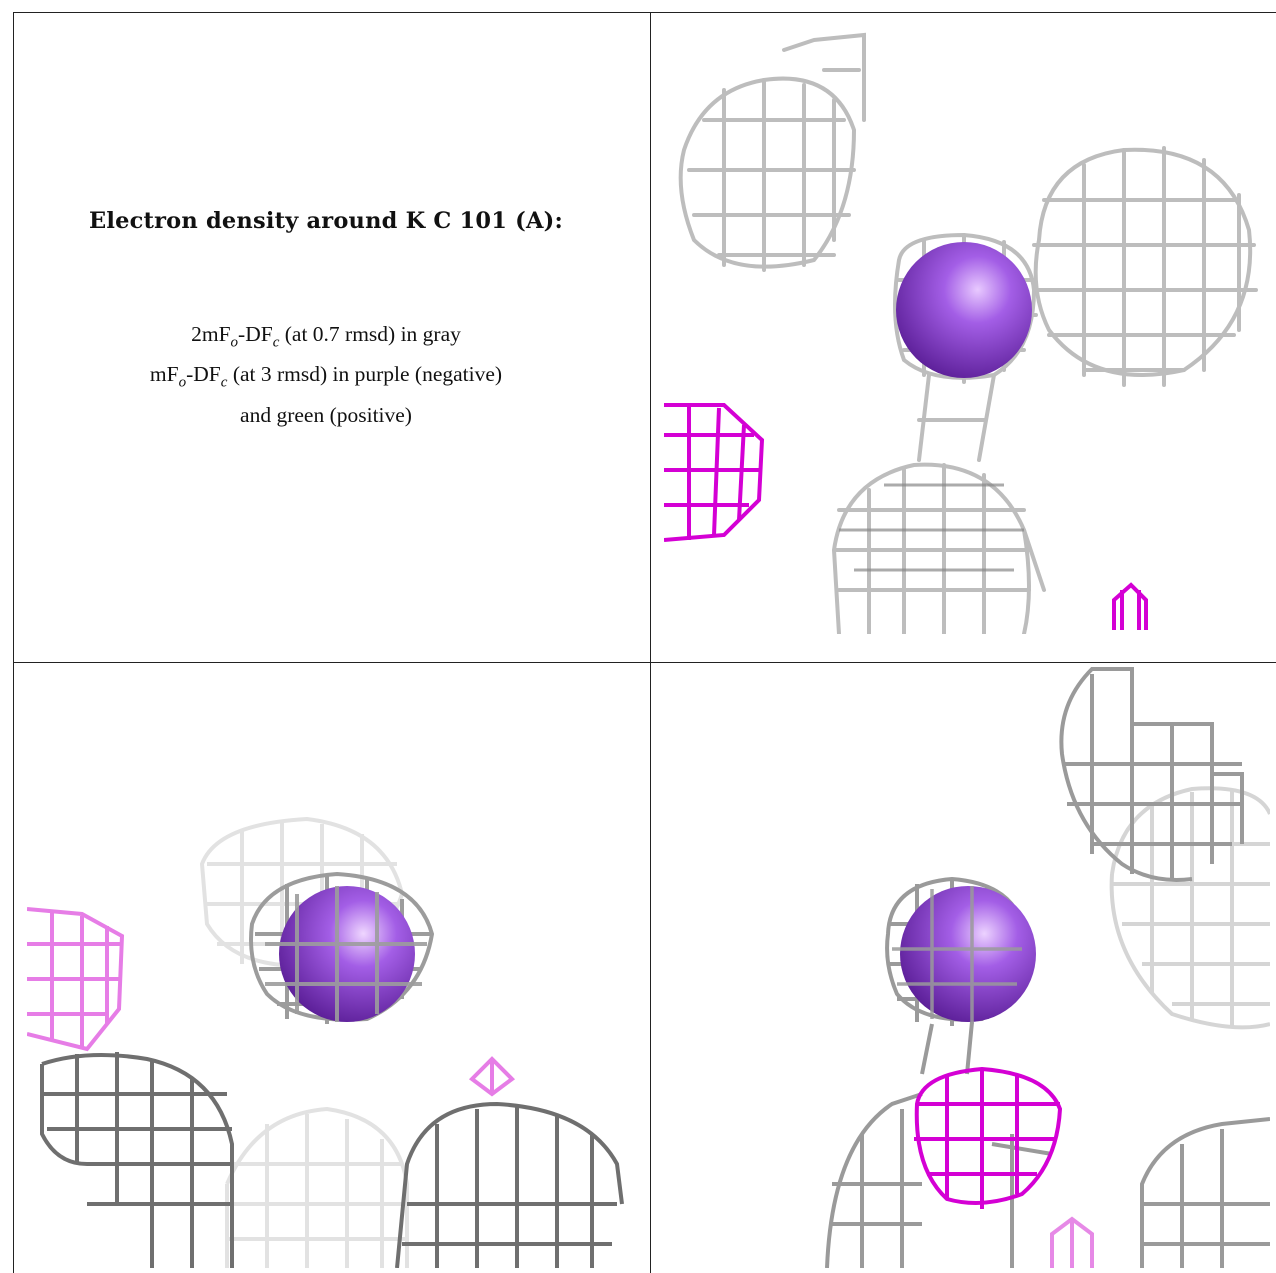  I want to click on rule-left, so click(13, 642).